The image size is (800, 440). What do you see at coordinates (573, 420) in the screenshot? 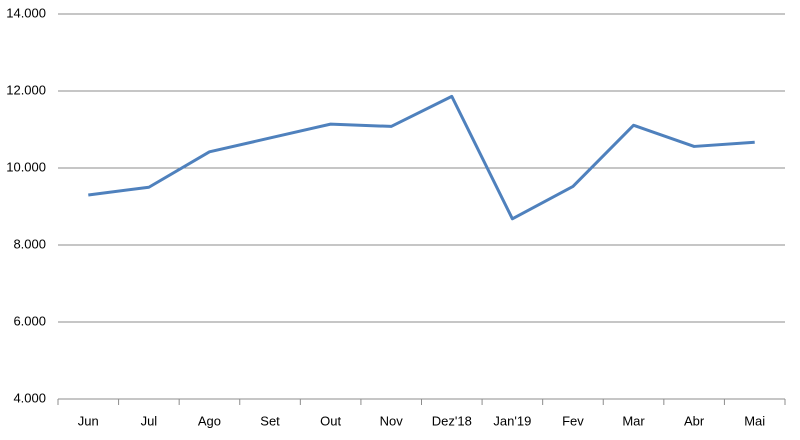
I see `x-tick-label: Fev` at bounding box center [573, 420].